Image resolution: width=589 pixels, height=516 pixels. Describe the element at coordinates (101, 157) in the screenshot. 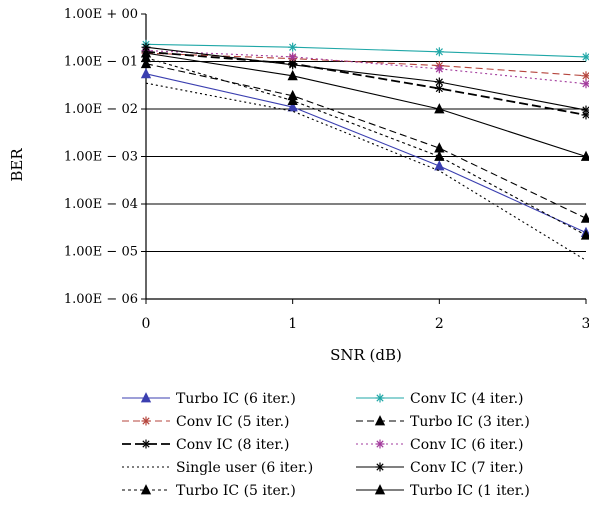

I see `y-tick-label: 1.00E − 03` at that location.